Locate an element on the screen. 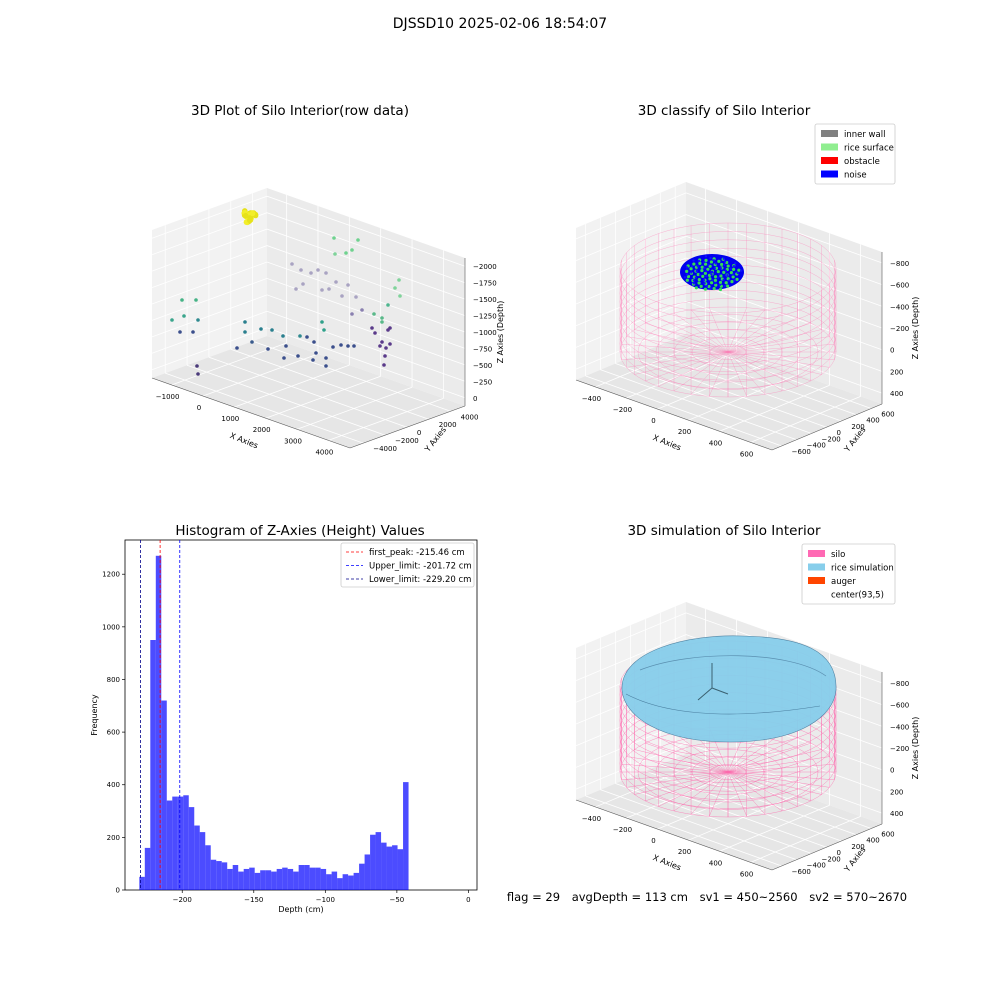 The height and width of the screenshot is (1000, 1000). y-tick-label: 200 is located at coordinates (113, 838).